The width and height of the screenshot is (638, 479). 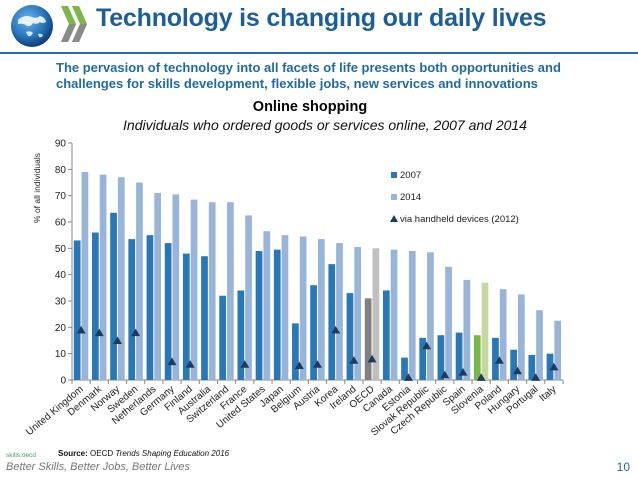 What do you see at coordinates (319, 53) in the screenshot?
I see `title-divider` at bounding box center [319, 53].